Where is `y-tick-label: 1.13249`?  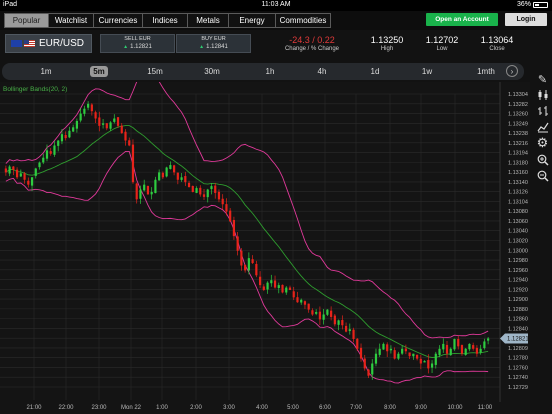 y-tick-label: 1.13249 is located at coordinates (518, 124).